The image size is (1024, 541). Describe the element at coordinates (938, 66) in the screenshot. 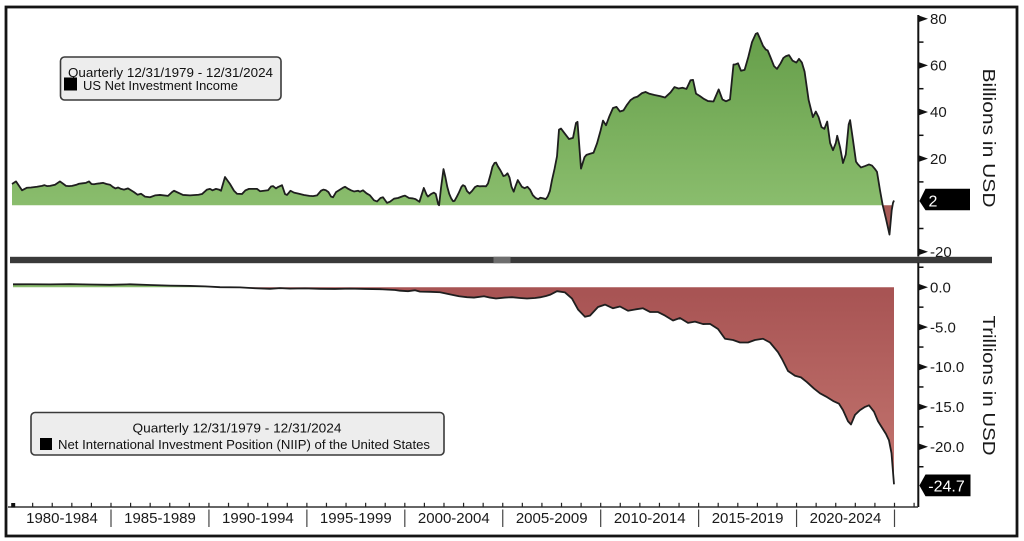

I see `svg-text: 60` at that location.